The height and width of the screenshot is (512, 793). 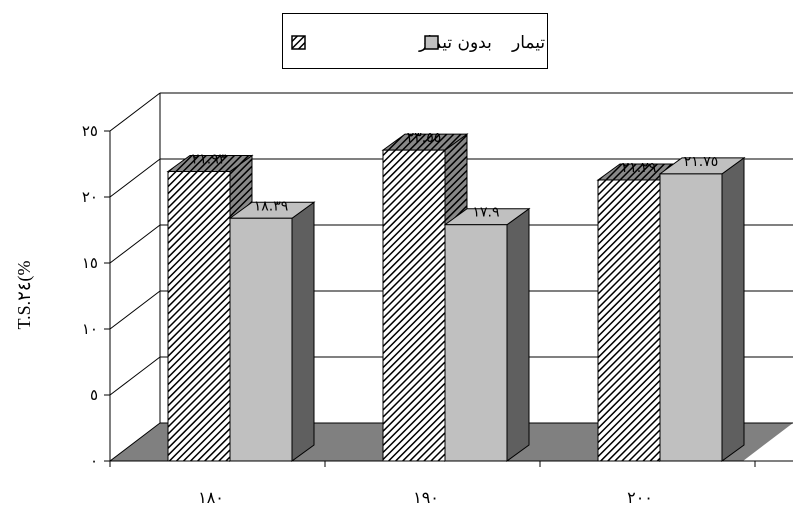 What do you see at coordinates (530, 43) in the screenshot?
I see `legend-label-treated: با تیمار` at bounding box center [530, 43].